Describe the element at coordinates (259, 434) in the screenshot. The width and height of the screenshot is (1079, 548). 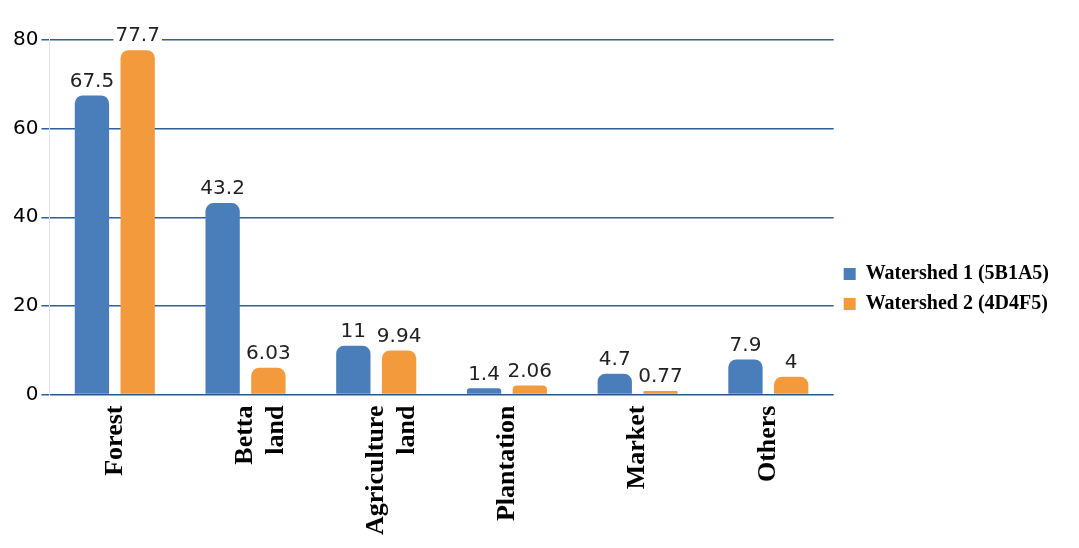
I see `x-tick-label: Betta land` at that location.